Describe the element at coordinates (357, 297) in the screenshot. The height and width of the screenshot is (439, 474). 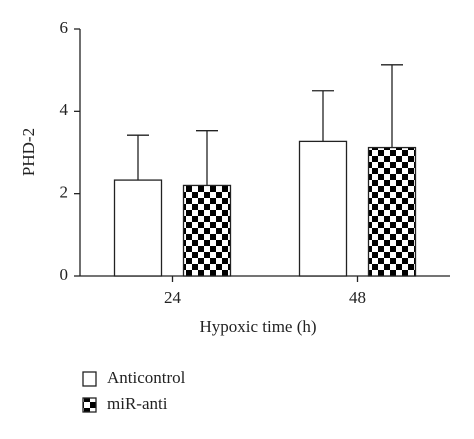
I see `x-tick-label: 48` at that location.